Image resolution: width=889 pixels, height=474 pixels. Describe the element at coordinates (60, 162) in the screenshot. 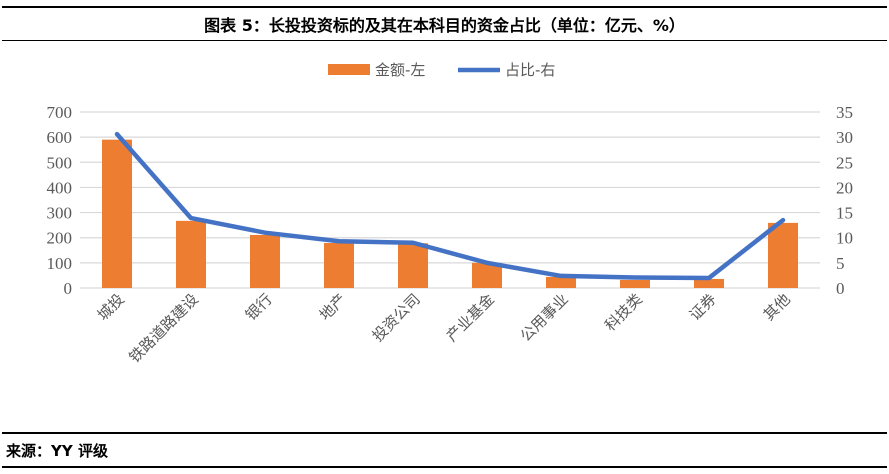

I see `y-left-tick-label: 500` at that location.